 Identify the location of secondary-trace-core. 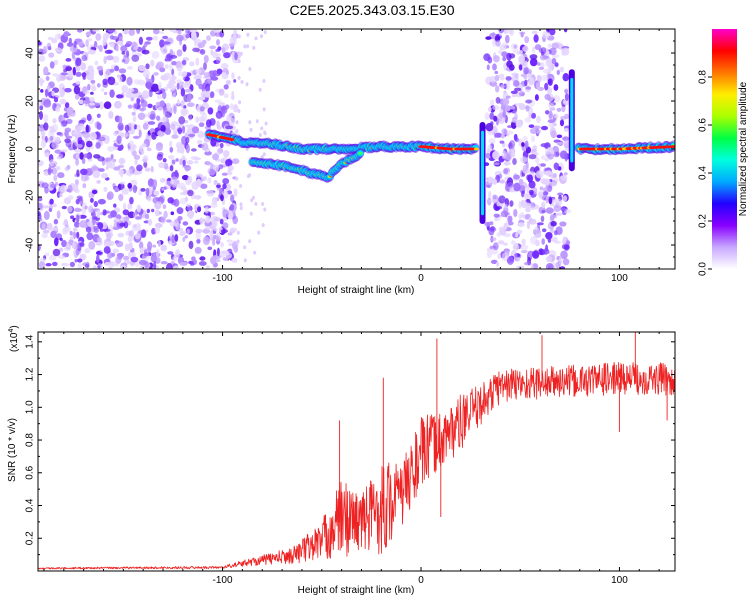
(360, 153).